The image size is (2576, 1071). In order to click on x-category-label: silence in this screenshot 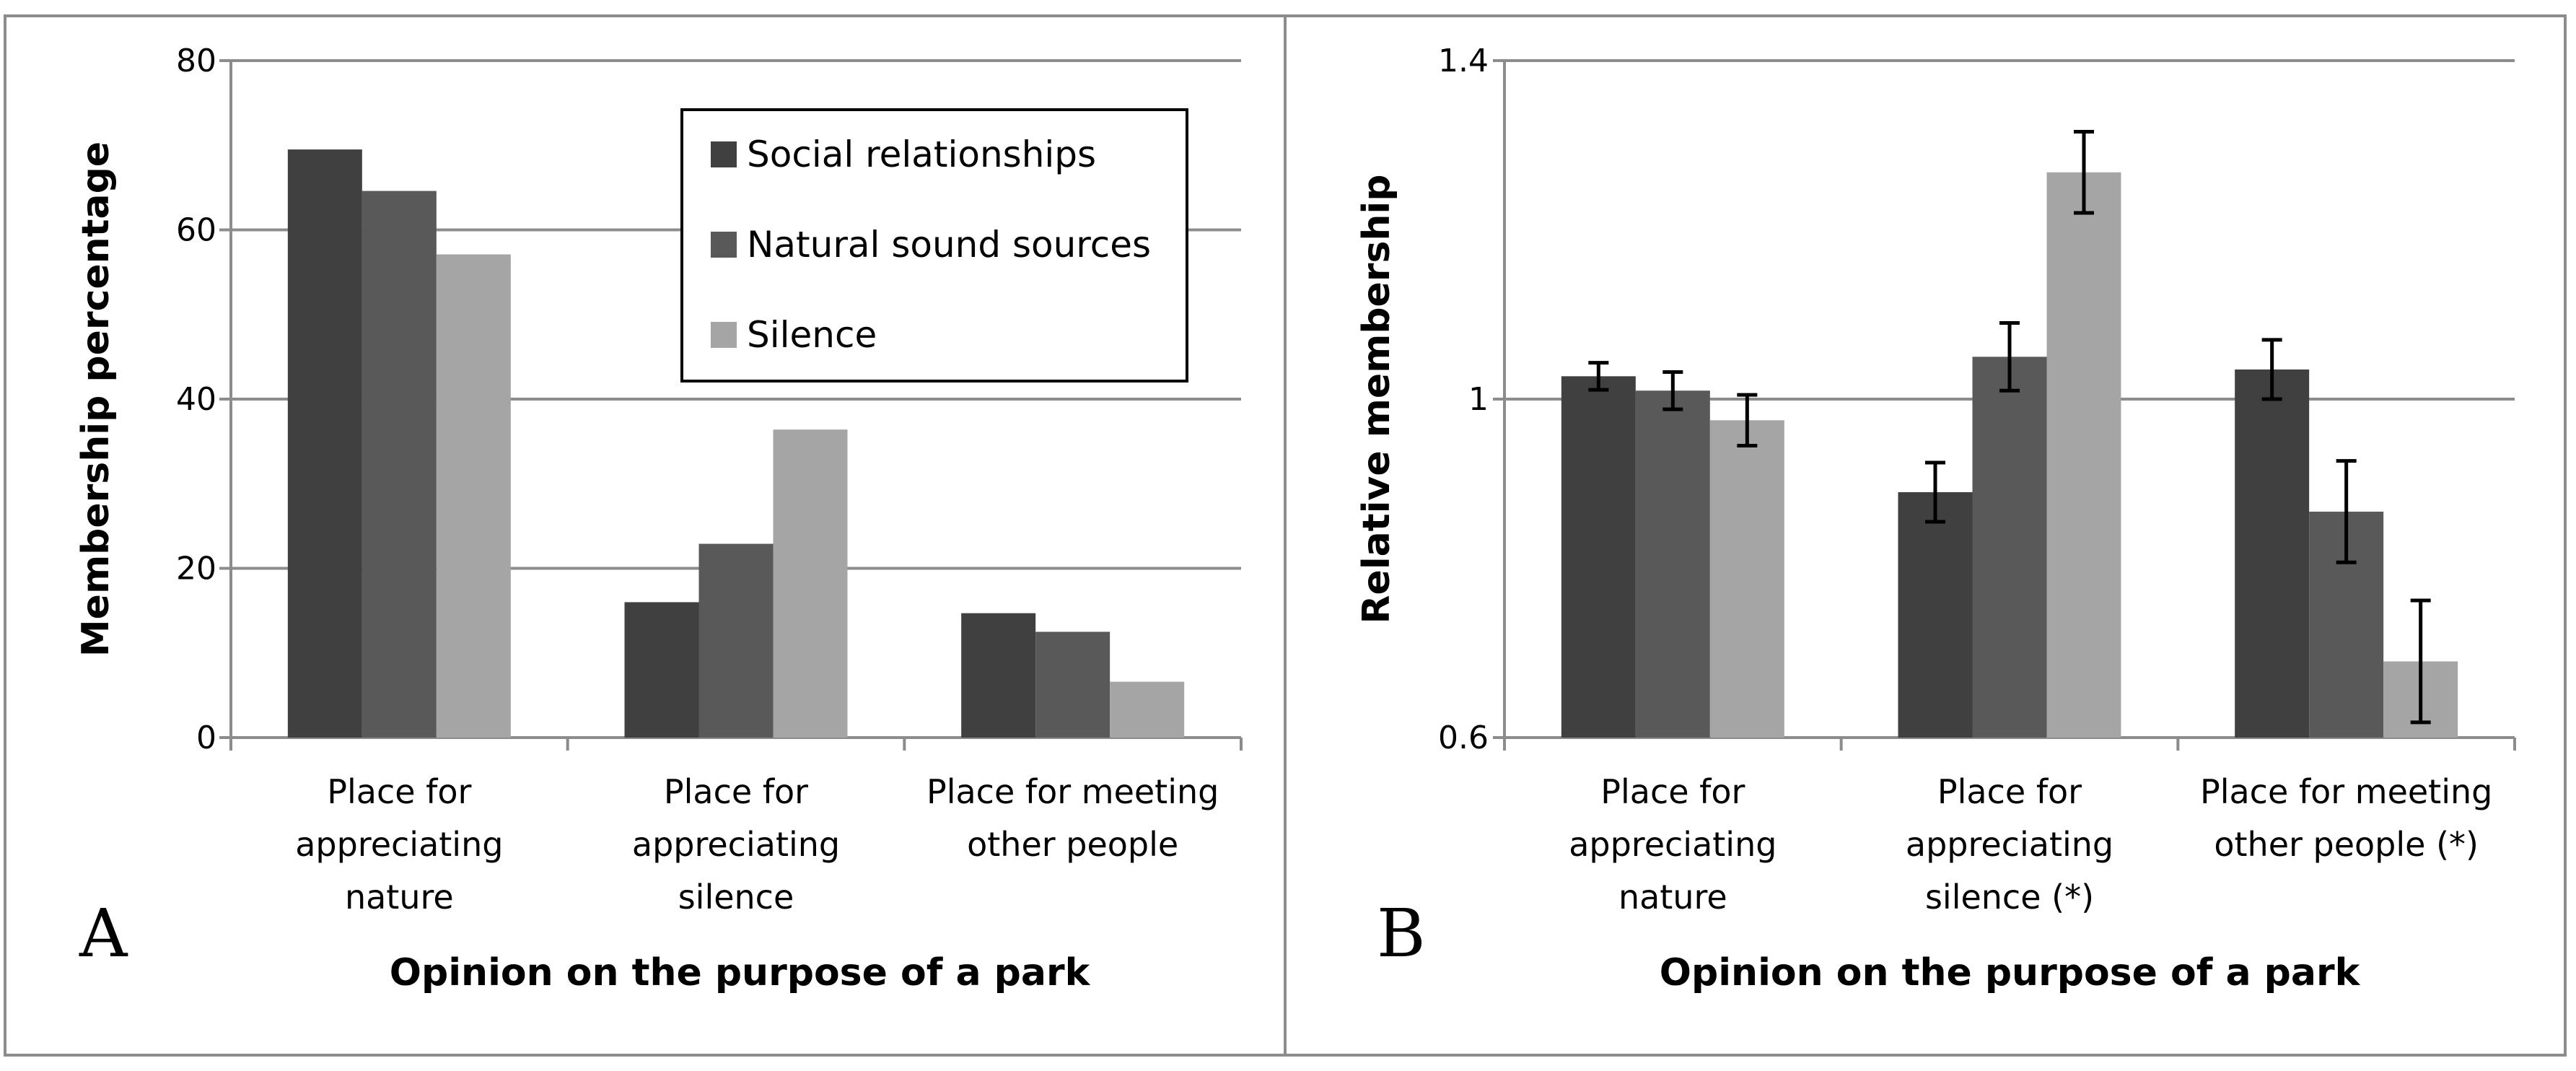, I will do `click(736, 897)`.